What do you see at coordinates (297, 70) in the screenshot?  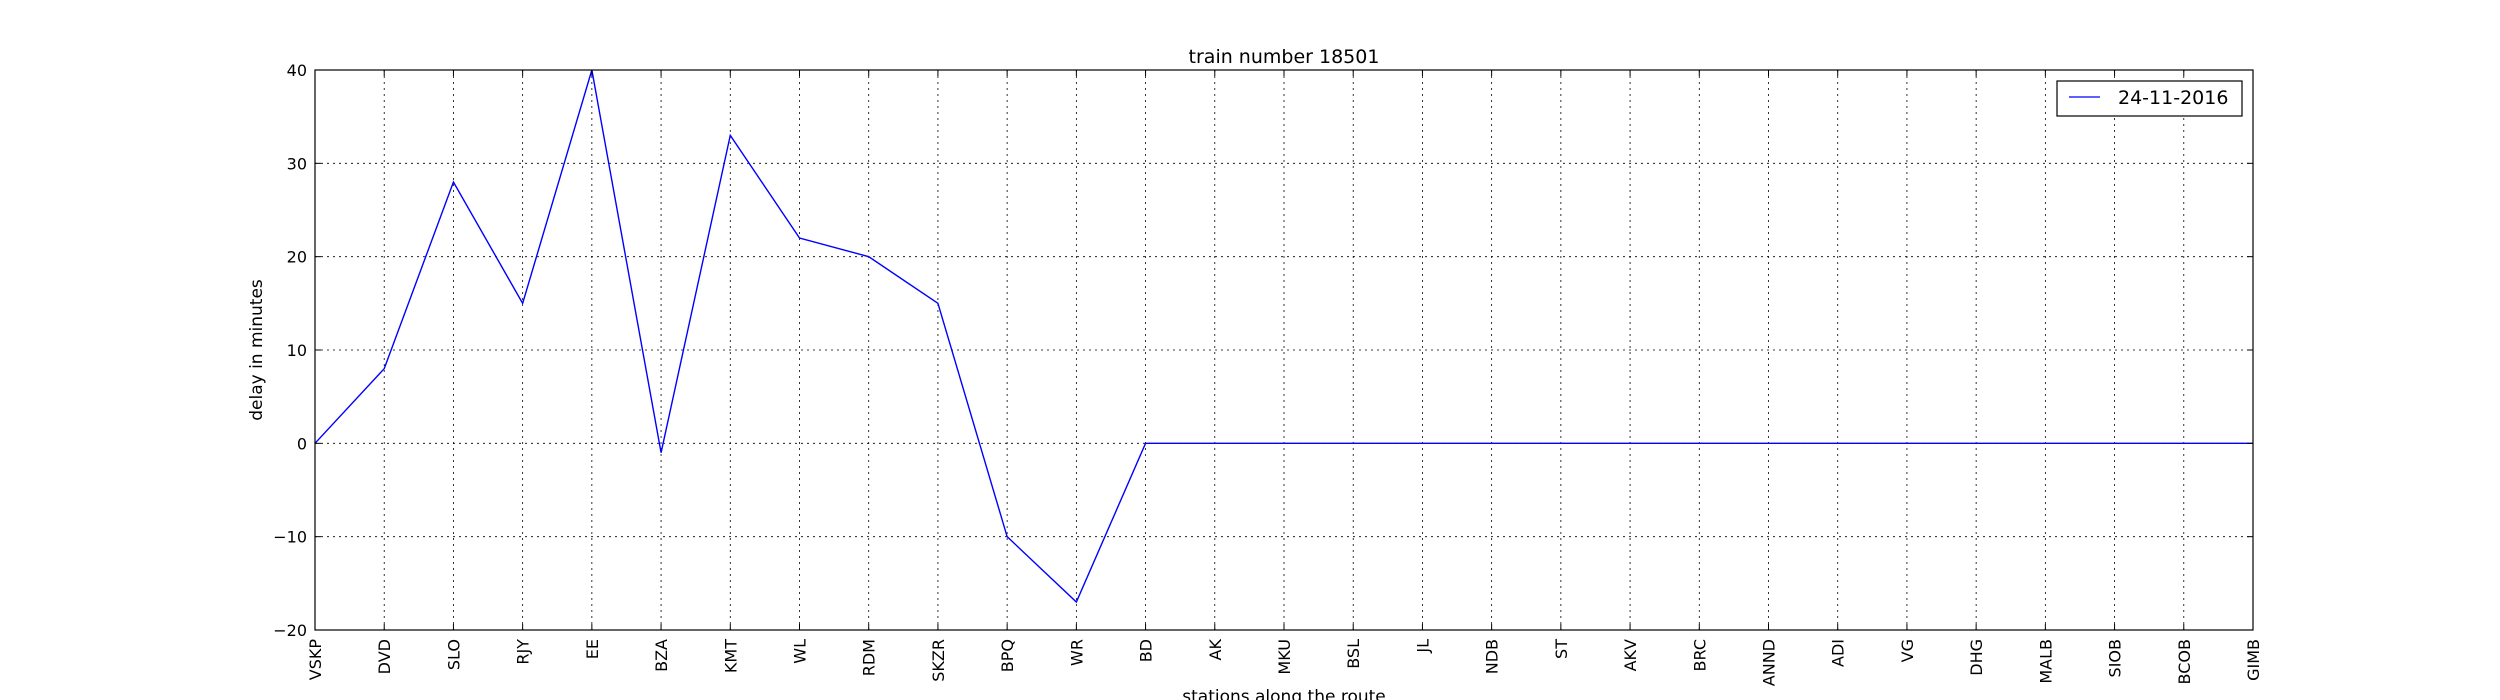 I see `y-tick-label: 40` at bounding box center [297, 70].